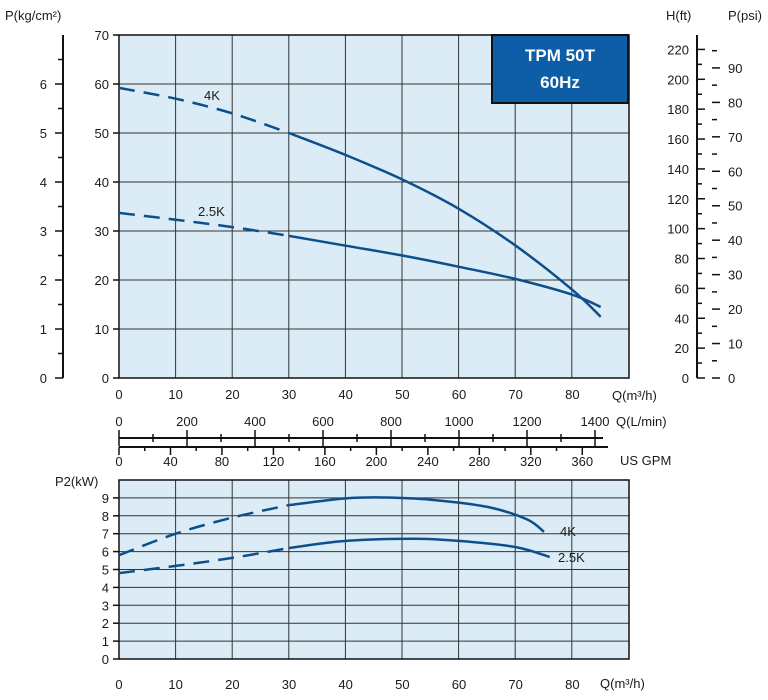  I want to click on pressure-psi-axis-title: P(psi), so click(745, 15).